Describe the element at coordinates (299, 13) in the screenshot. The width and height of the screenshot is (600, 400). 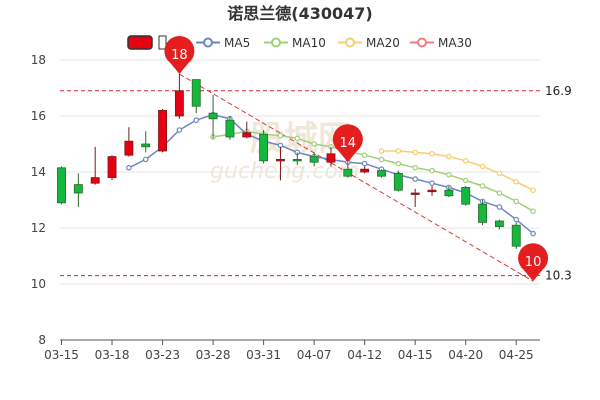
I see `chart-title: 诺思兰德(430047)` at that location.